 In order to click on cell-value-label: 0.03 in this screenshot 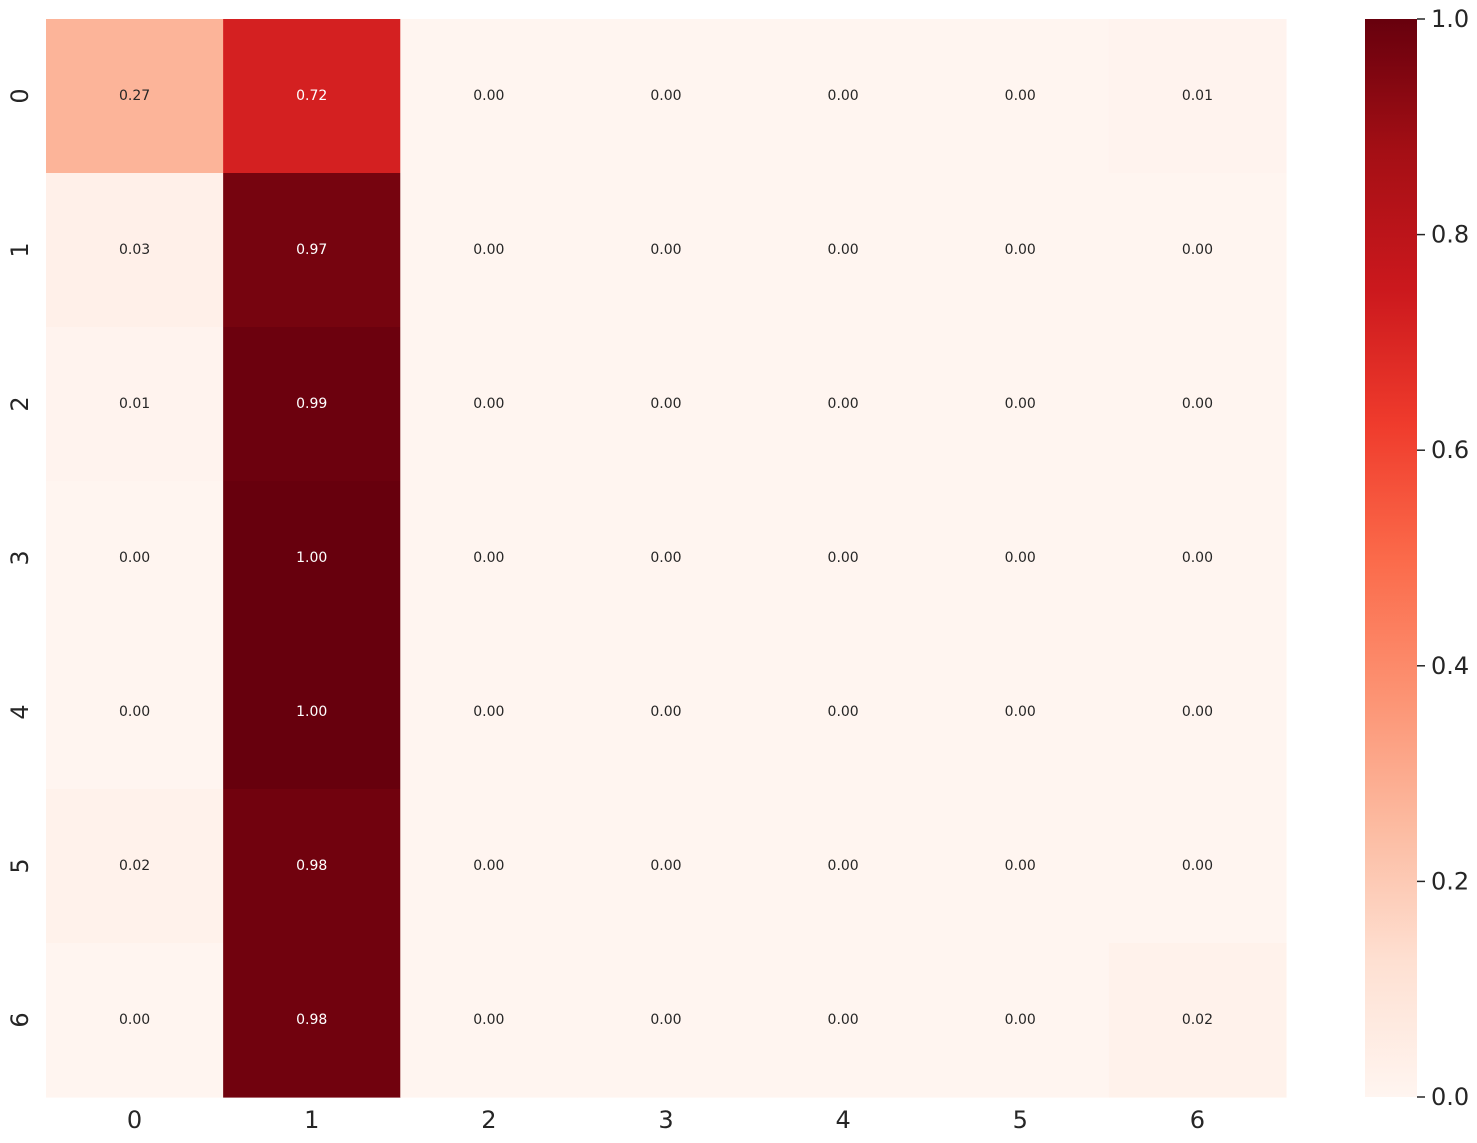, I will do `click(134, 250)`.